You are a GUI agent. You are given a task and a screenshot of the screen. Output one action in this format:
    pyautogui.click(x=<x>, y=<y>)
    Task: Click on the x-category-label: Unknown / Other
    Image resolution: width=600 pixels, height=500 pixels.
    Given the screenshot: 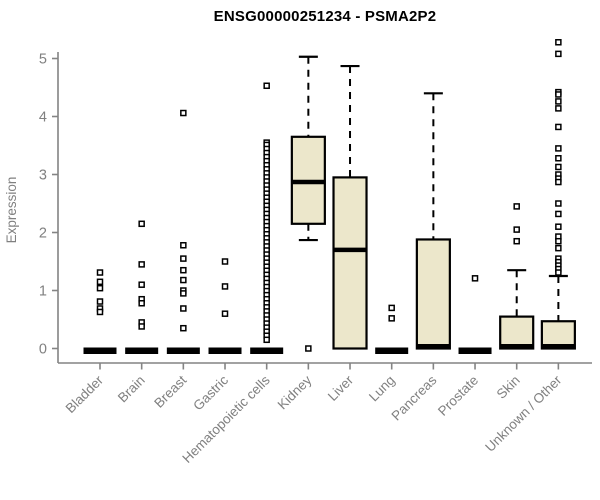 What is the action you would take?
    pyautogui.click(x=523, y=413)
    